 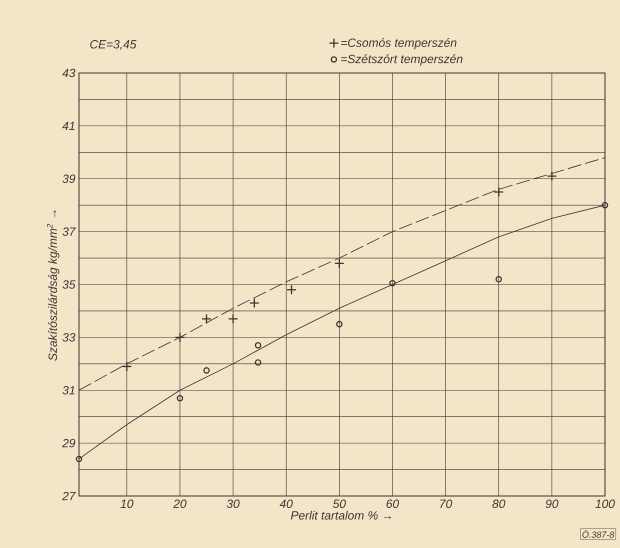 What do you see at coordinates (339, 504) in the screenshot?
I see `x-tick-label: 50` at bounding box center [339, 504].